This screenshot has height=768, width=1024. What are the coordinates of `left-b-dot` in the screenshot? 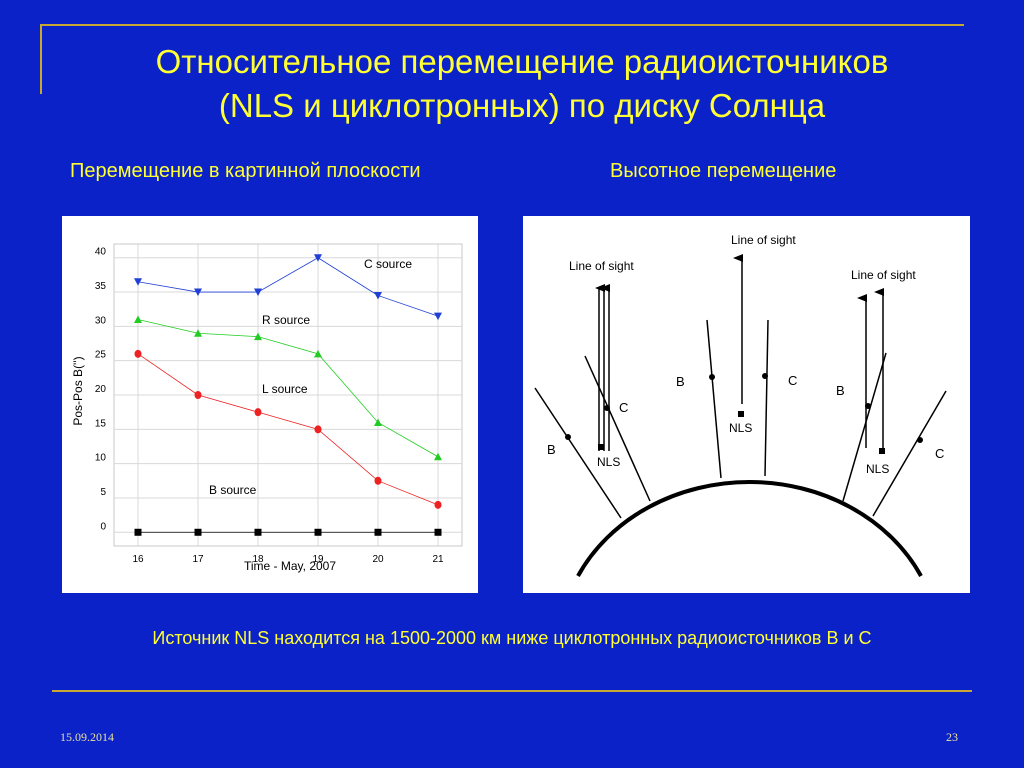 It's located at (568, 437).